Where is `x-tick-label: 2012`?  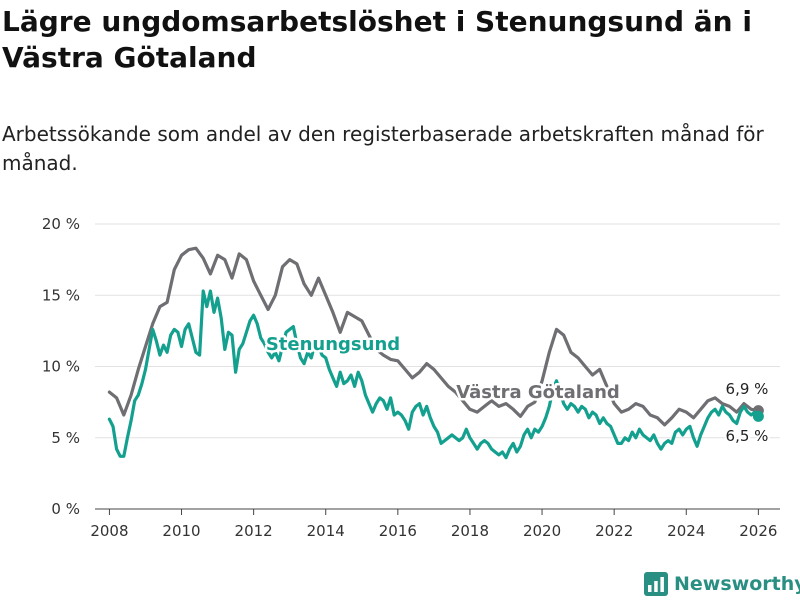
x-tick-label: 2012 is located at coordinates (254, 531).